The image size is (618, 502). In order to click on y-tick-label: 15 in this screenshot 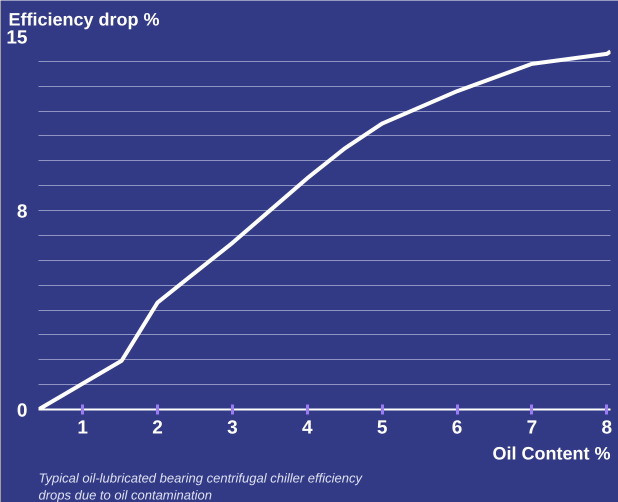, I will do `click(17, 38)`.